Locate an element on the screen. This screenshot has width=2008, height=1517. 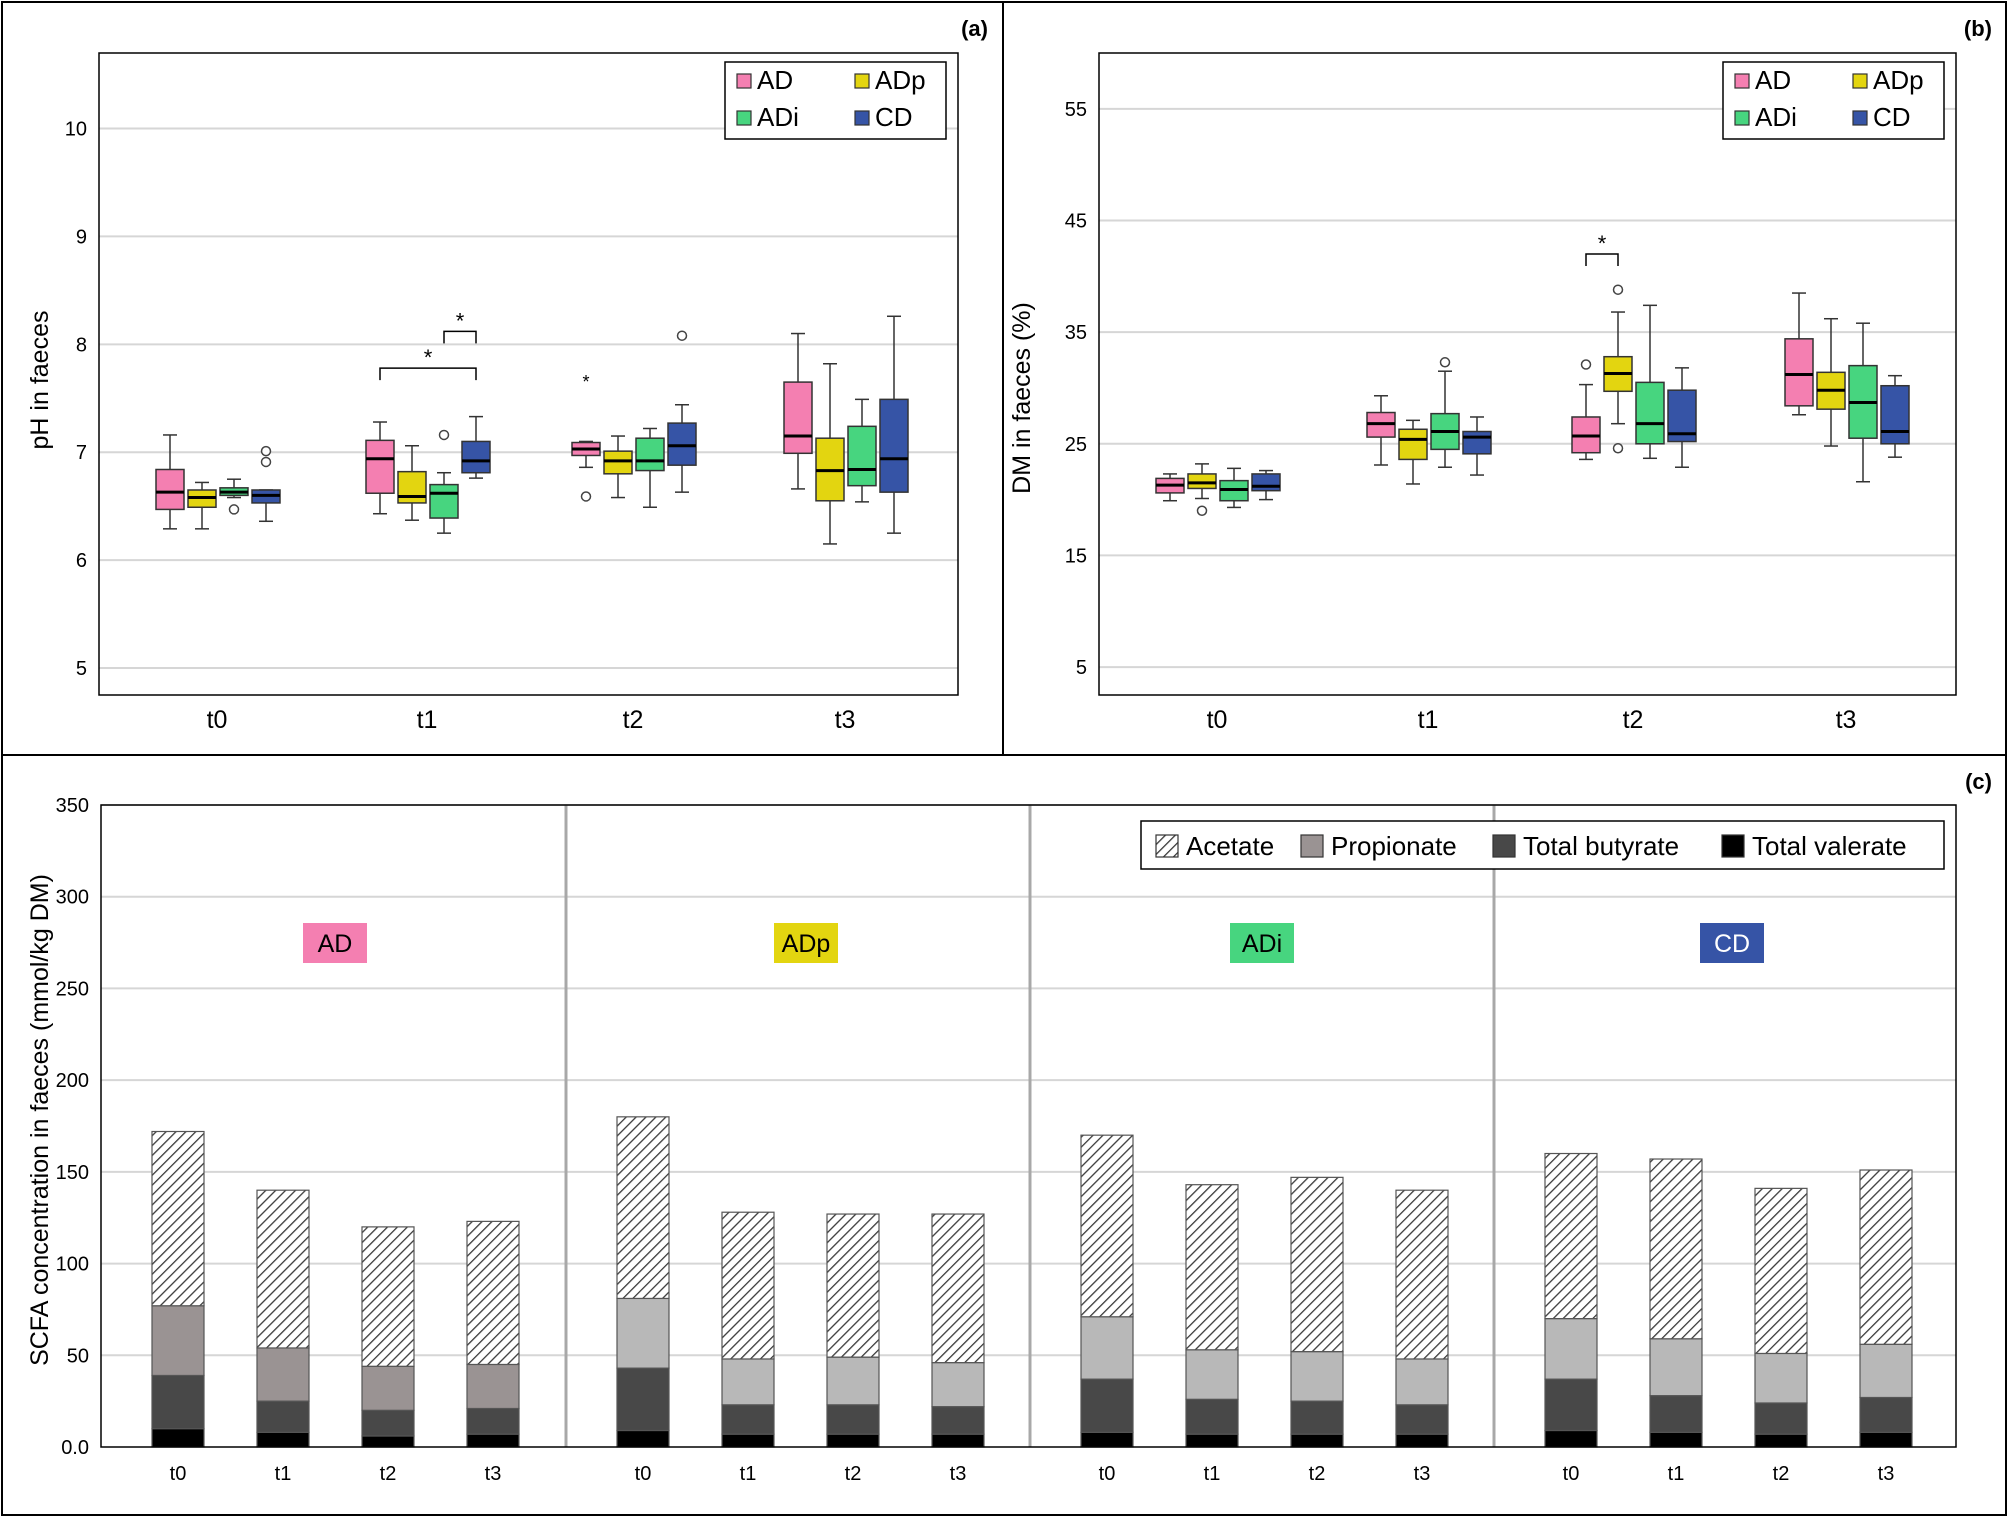
b-y-tick-label: 15 is located at coordinates (1076, 556).